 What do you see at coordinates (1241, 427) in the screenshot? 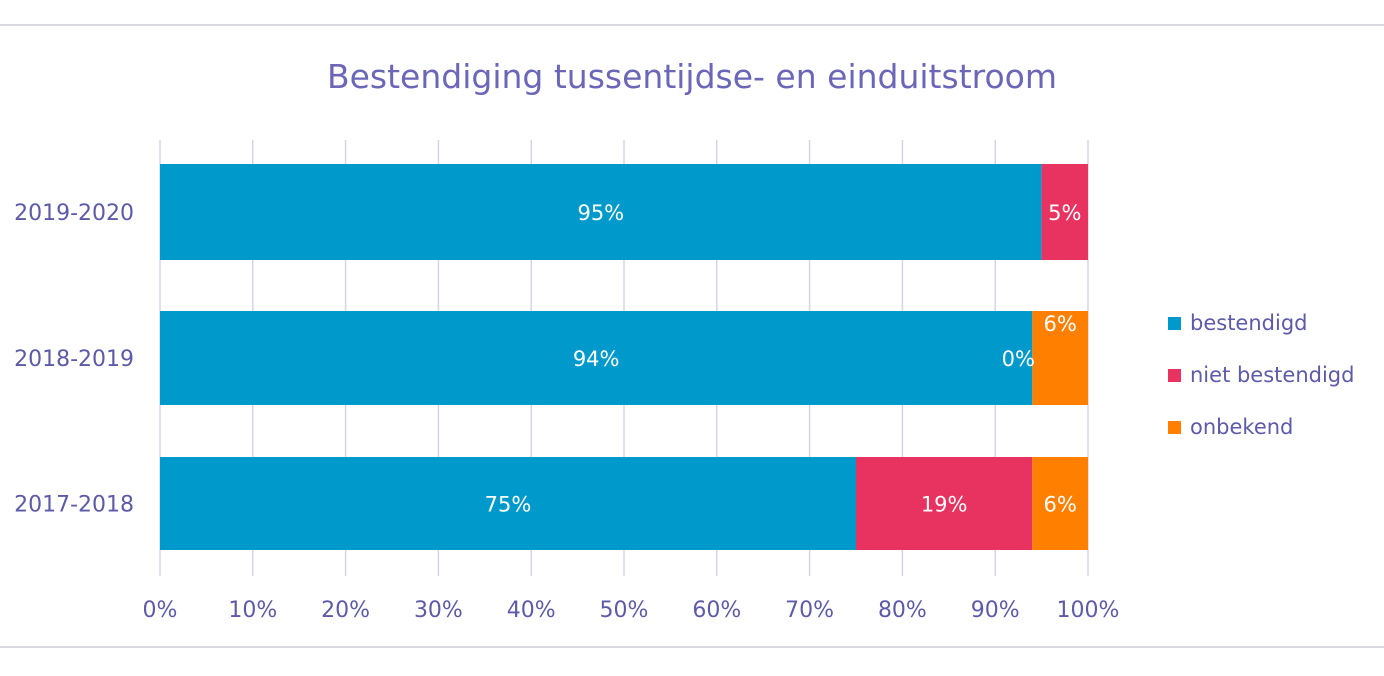
I see `legend-entry: onbekend` at bounding box center [1241, 427].